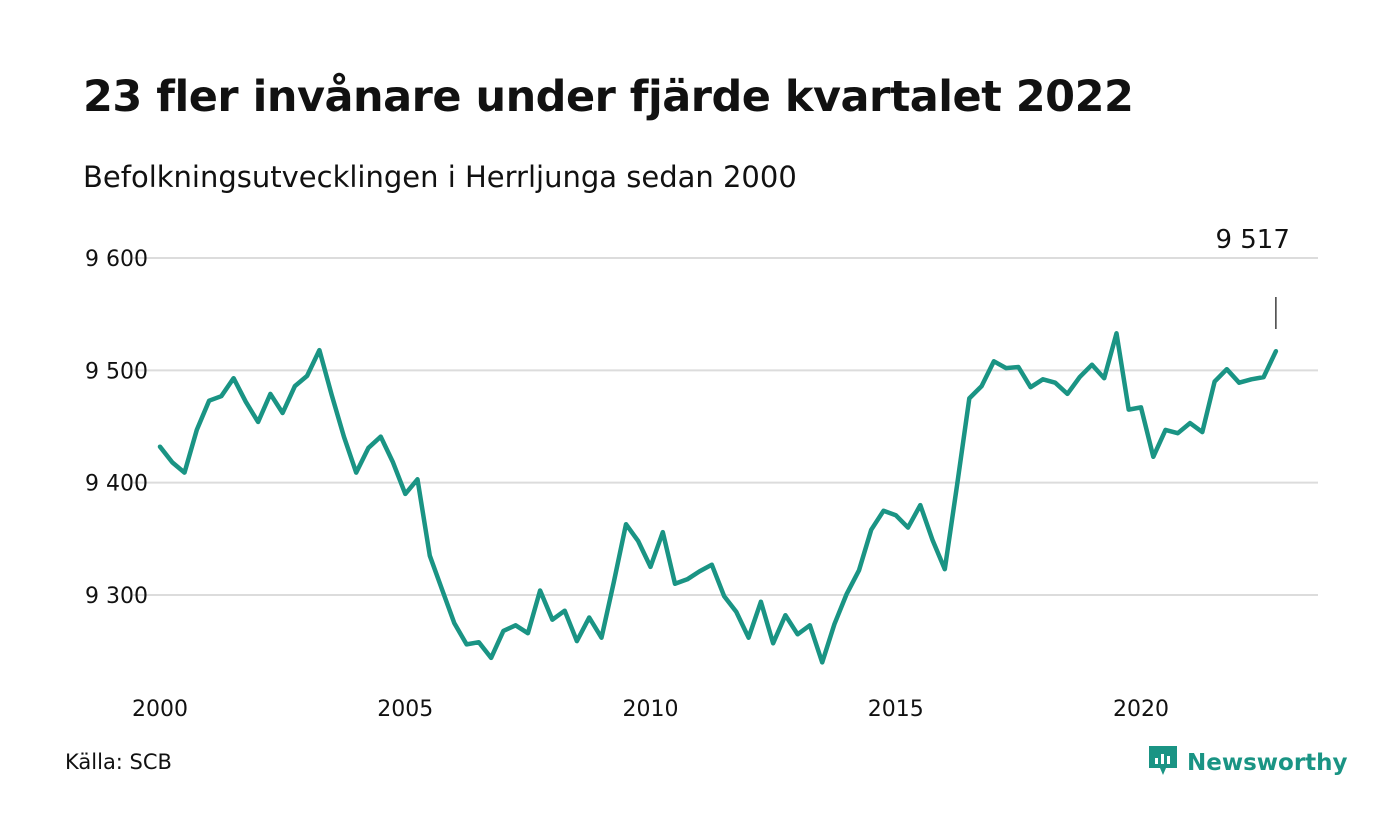  Describe the element at coordinates (1141, 709) in the screenshot. I see `x-tick-label: 2020` at that location.